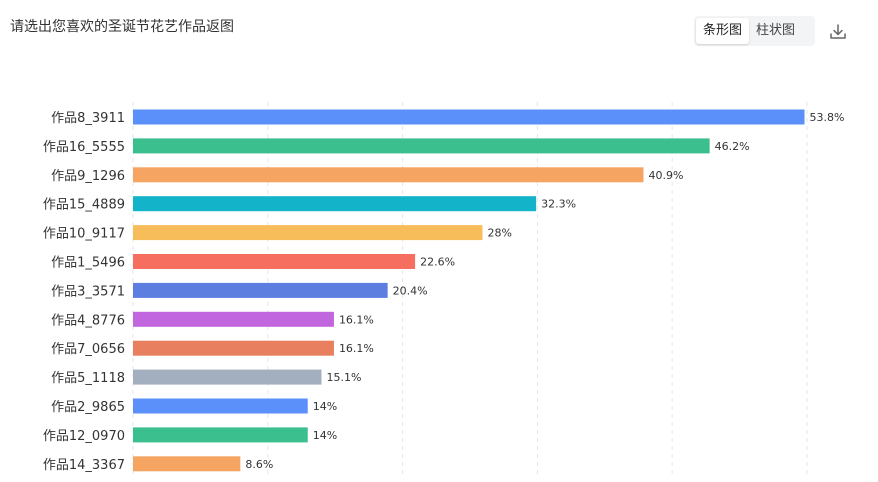 This screenshot has width=878, height=482. What do you see at coordinates (558, 204) in the screenshot?
I see `value-label: 32.3%` at bounding box center [558, 204].